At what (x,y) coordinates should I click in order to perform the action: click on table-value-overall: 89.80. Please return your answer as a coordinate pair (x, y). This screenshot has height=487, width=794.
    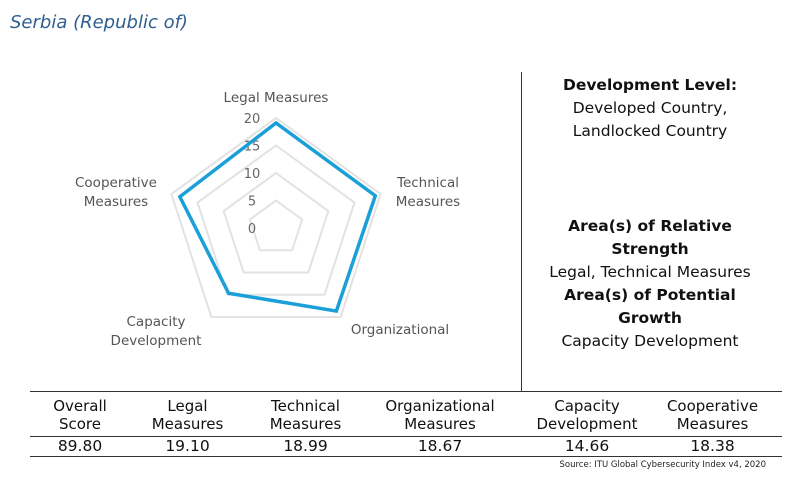
    Looking at the image, I should click on (80, 446).